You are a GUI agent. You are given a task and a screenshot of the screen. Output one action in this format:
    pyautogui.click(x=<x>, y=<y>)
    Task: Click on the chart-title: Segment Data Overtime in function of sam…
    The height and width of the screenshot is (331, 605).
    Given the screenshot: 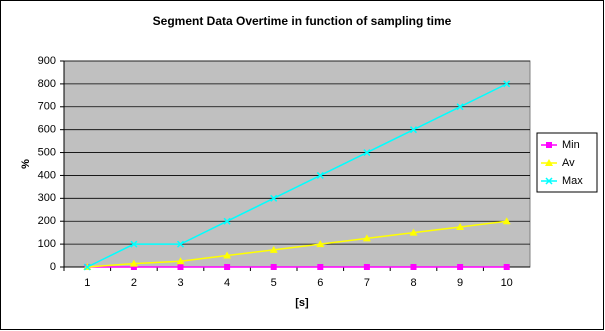 What is the action you would take?
    pyautogui.click(x=302, y=21)
    